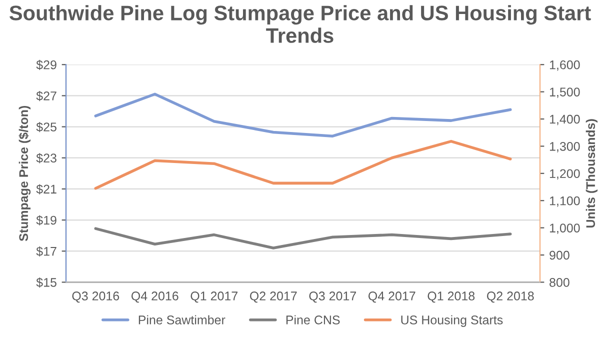 The width and height of the screenshot is (600, 340). I want to click on y-tick-label: $27, so click(46, 96).